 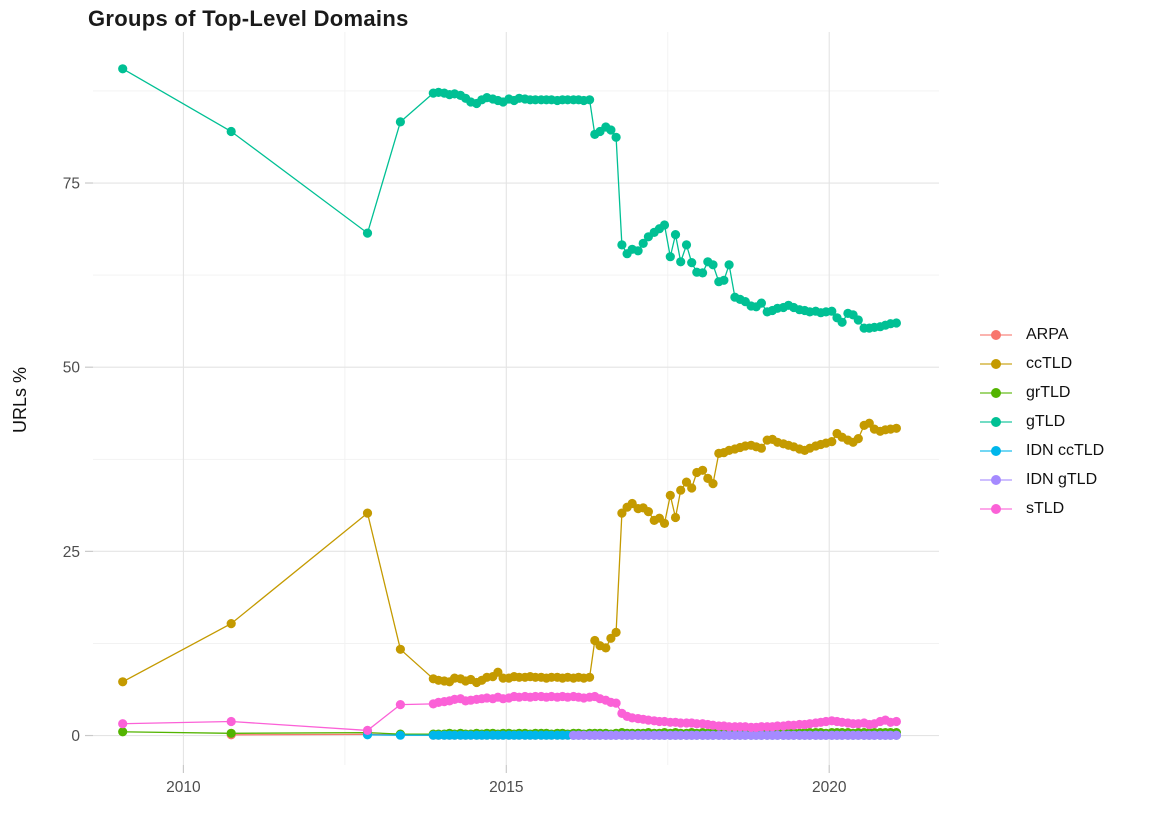 I want to click on legend-label: gTLD, so click(x=1046, y=421).